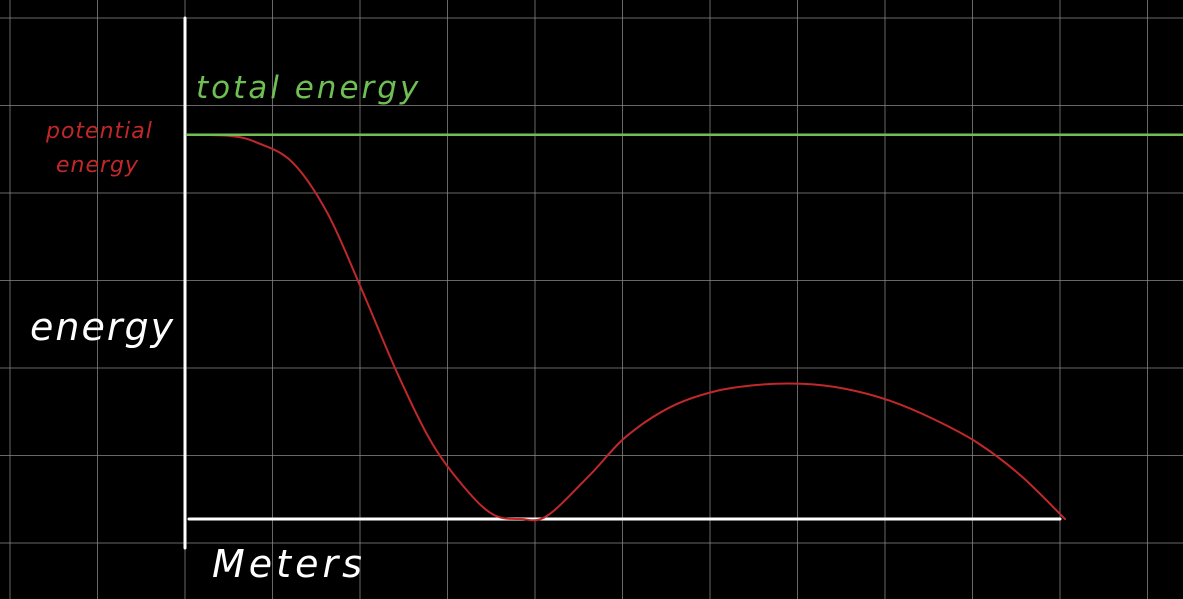 This screenshot has height=599, width=1183. I want to click on potential-energy-label-line1: potential, so click(99, 131).